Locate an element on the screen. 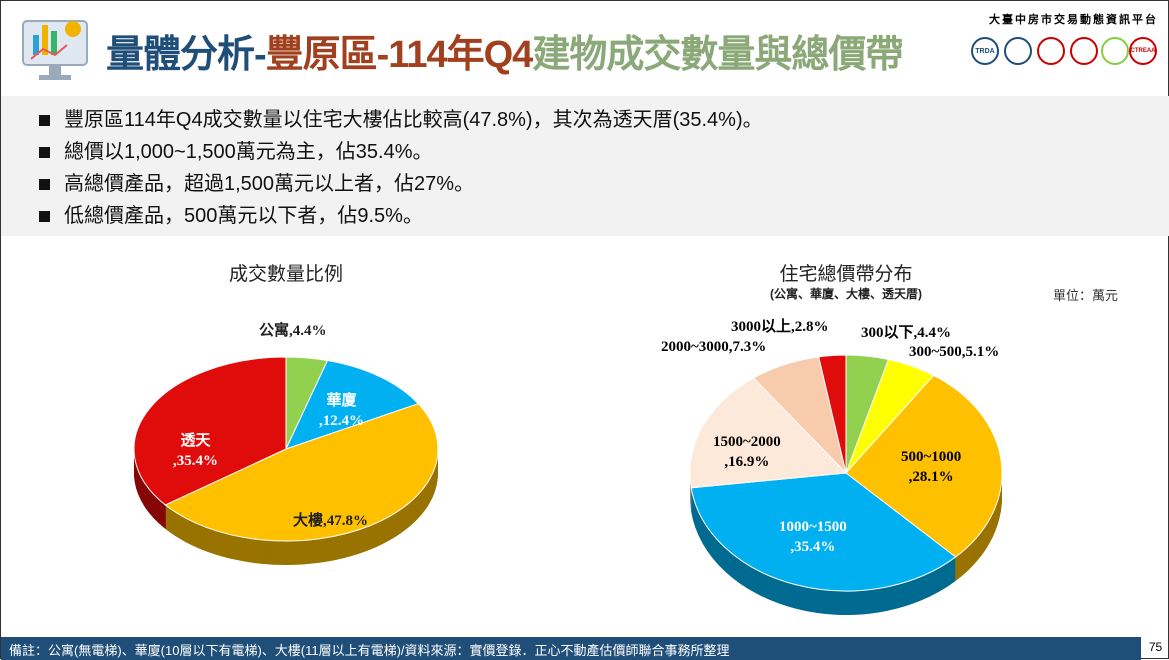 This screenshot has height=660, width=1169. title-part-1: 量體分析- is located at coordinates (186, 55).